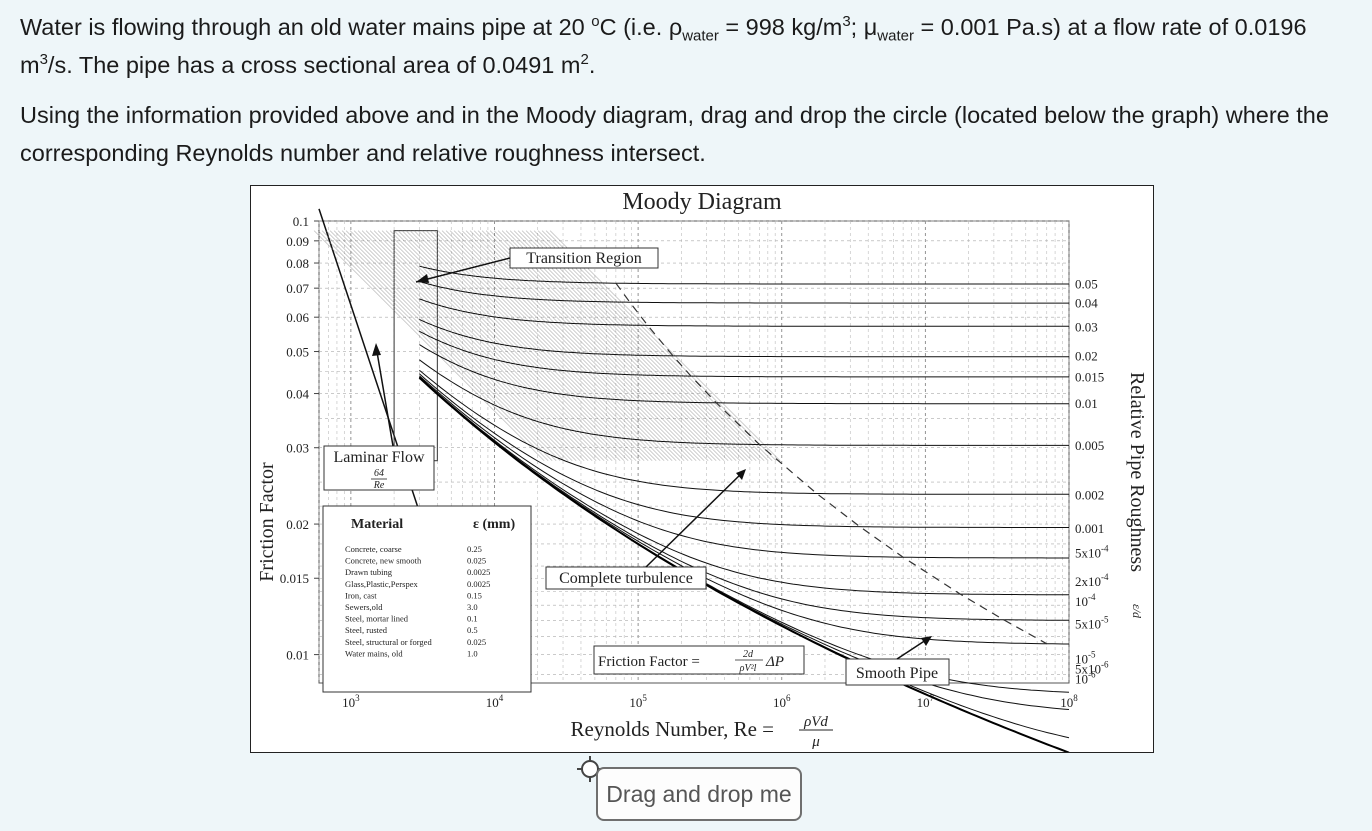 The height and width of the screenshot is (831, 1372). Describe the element at coordinates (1092, 622) in the screenshot. I see `roughness-label: 5x10⁻⁵` at that location.